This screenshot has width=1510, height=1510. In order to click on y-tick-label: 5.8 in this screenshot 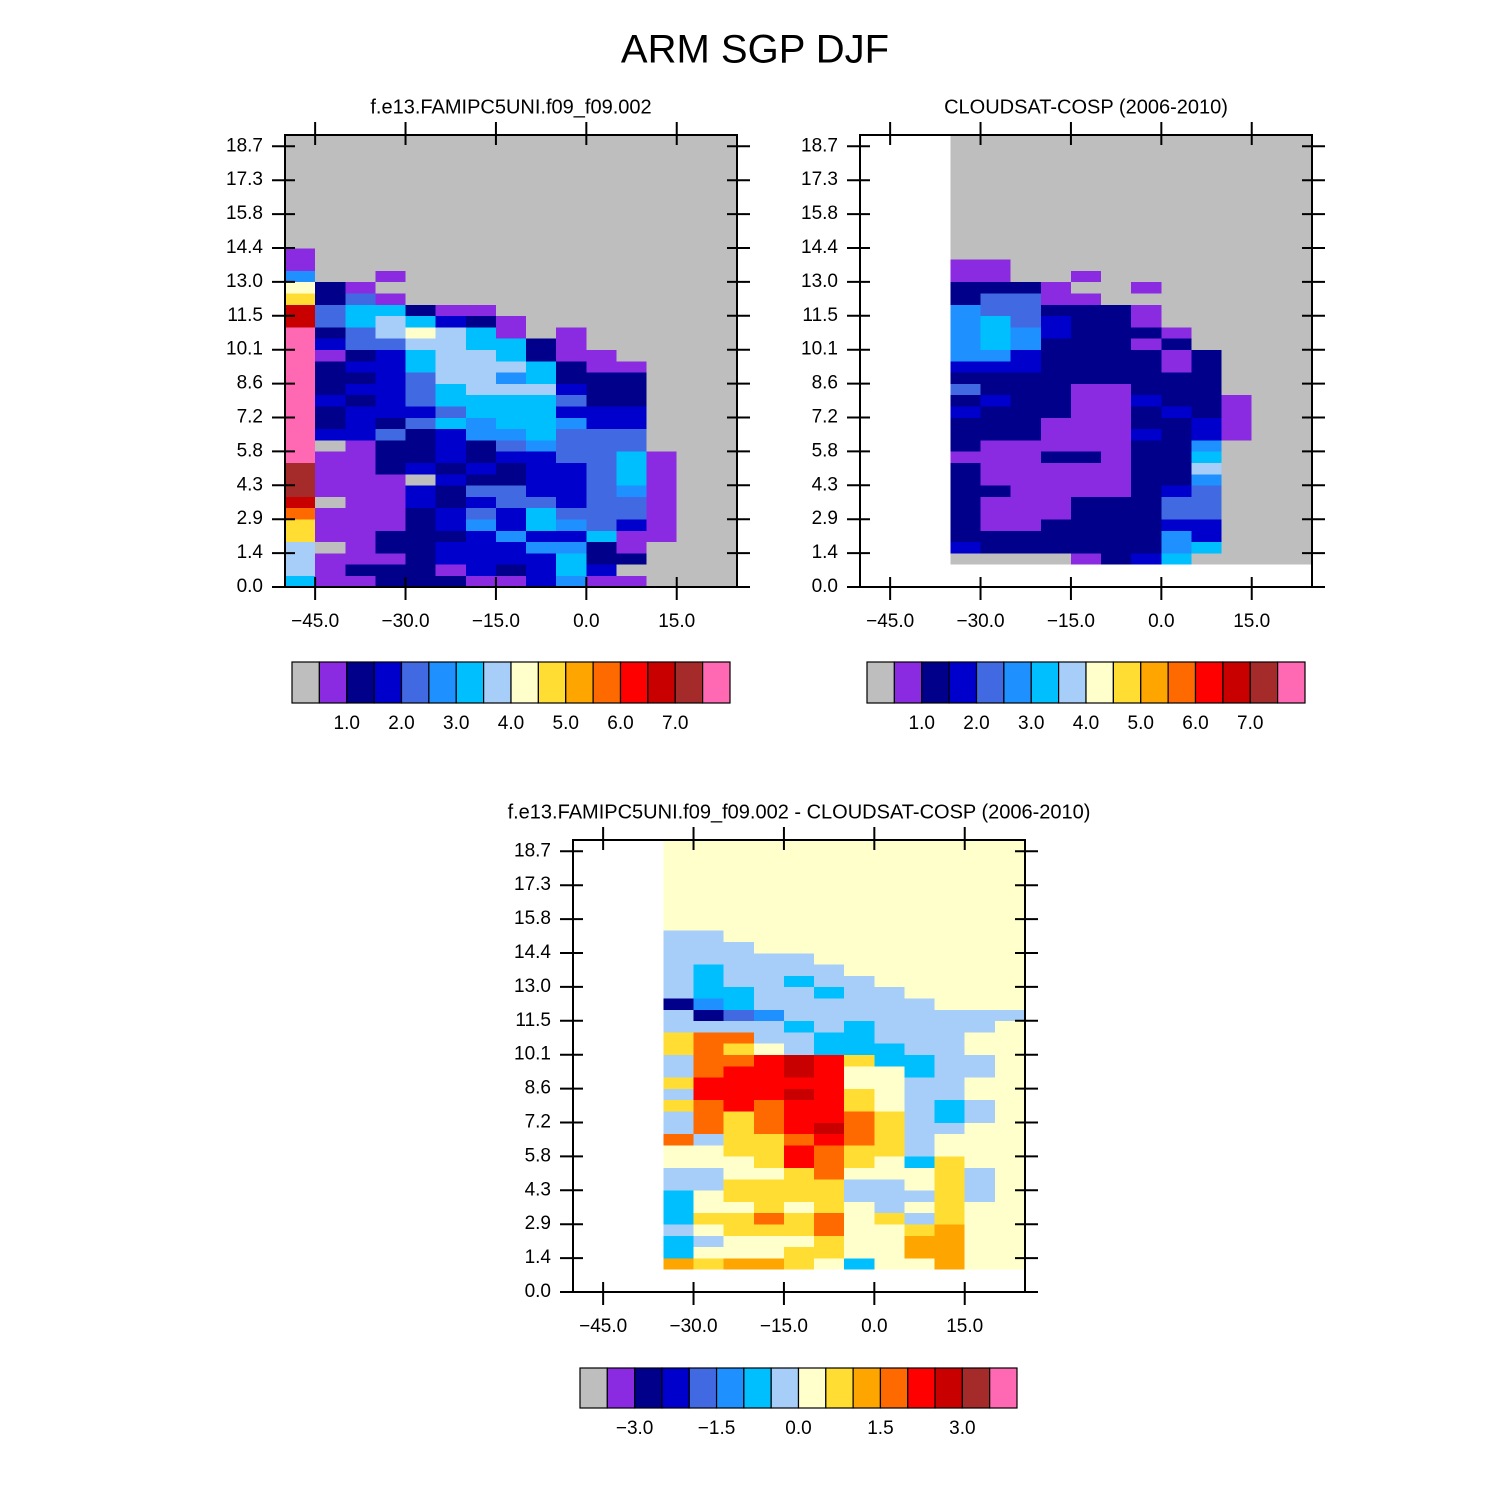, I will do `click(825, 450)`.